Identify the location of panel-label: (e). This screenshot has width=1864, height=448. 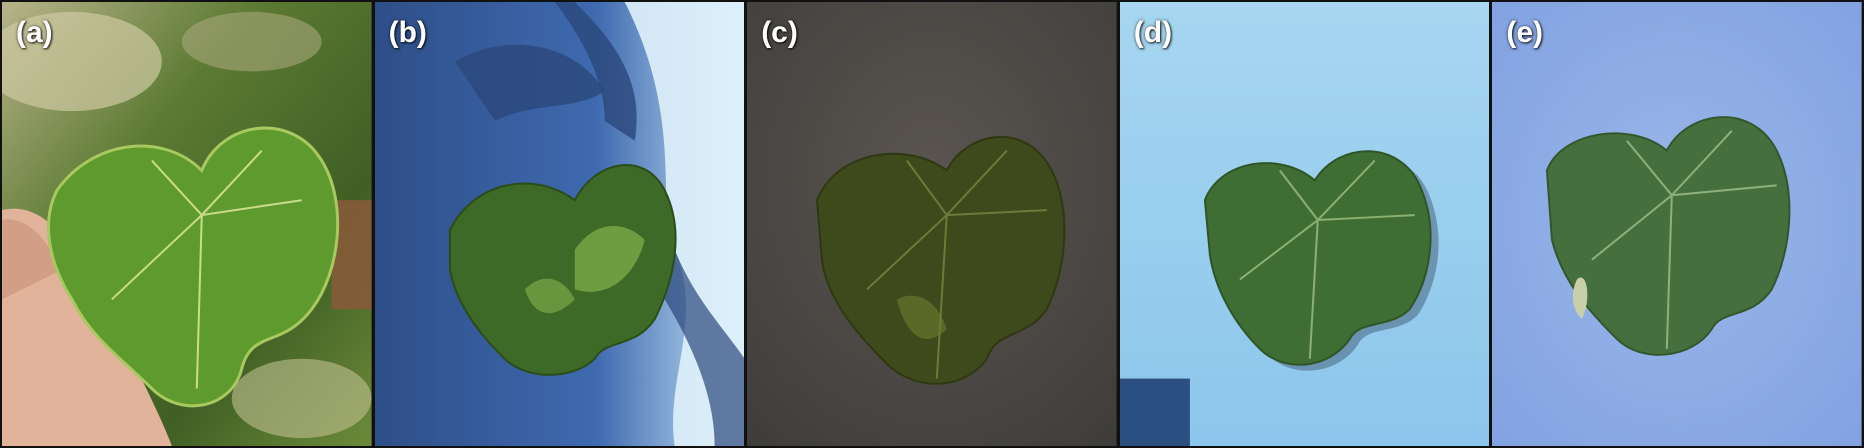
(1525, 32).